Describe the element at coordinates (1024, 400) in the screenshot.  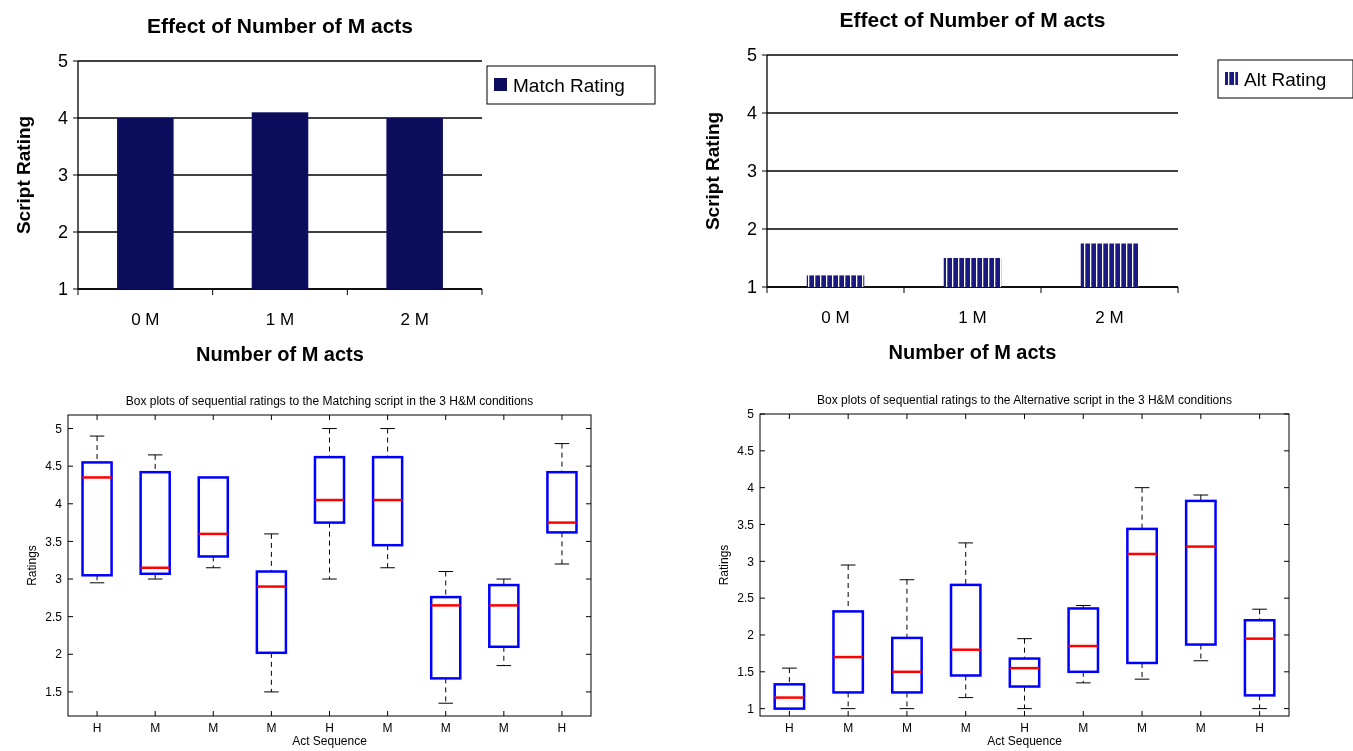
I see `chart-title: Box plots of sequential ratings to the Alternative script in the 3 H&M conditions` at that location.